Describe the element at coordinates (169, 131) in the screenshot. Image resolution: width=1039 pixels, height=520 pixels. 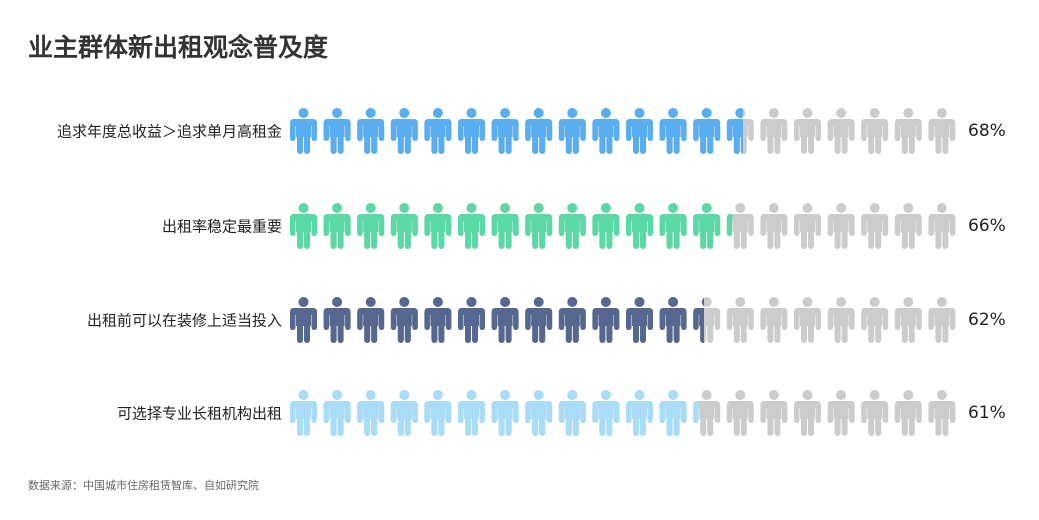
I see `category-label: 追求年度总收益＞追求单月高租金` at that location.